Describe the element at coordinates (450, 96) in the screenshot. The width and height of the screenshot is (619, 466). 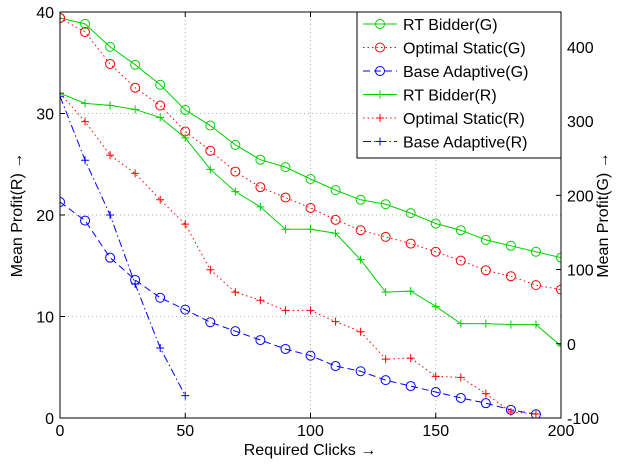
I see `legend-label: RT Bidder(R)` at that location.